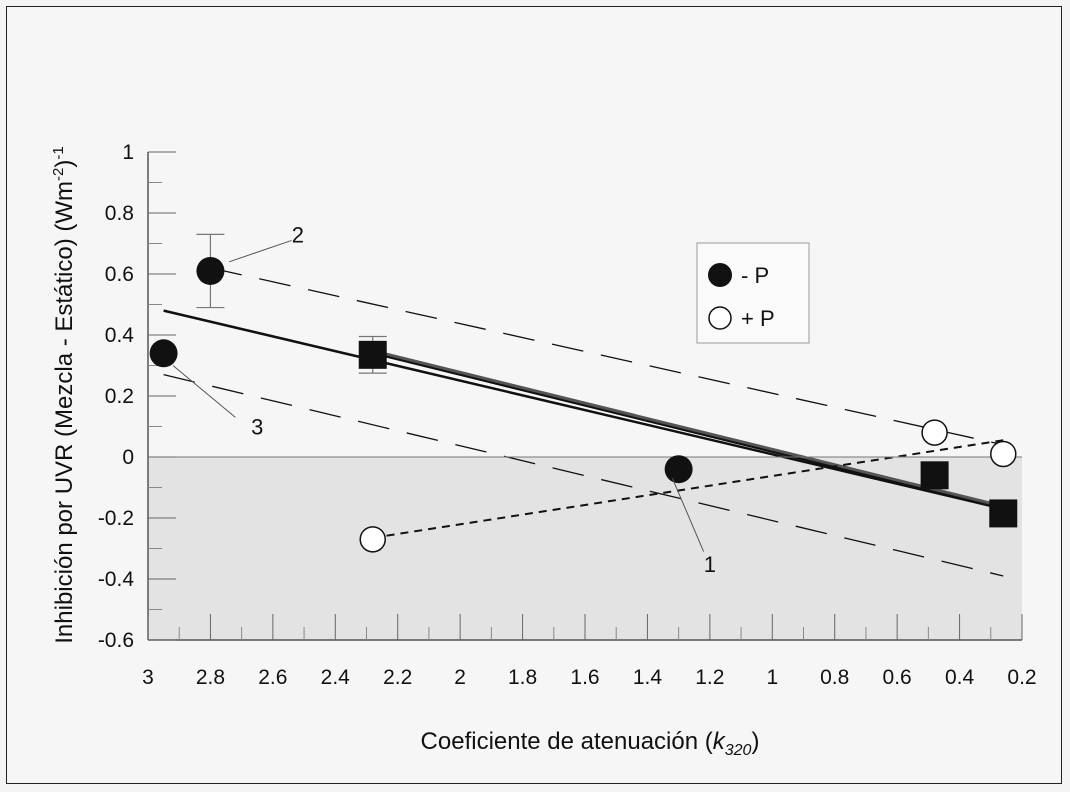 This screenshot has height=792, width=1070. I want to click on x-tick-label: 2.8, so click(210, 677).